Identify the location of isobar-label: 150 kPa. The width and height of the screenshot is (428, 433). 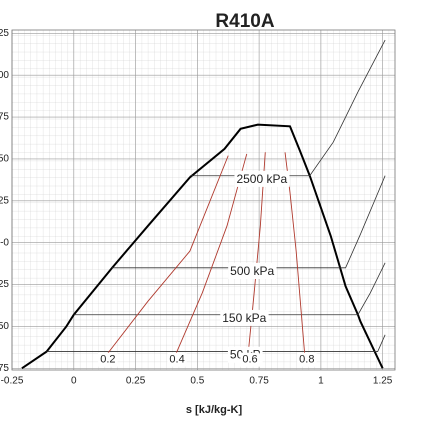
(244, 318).